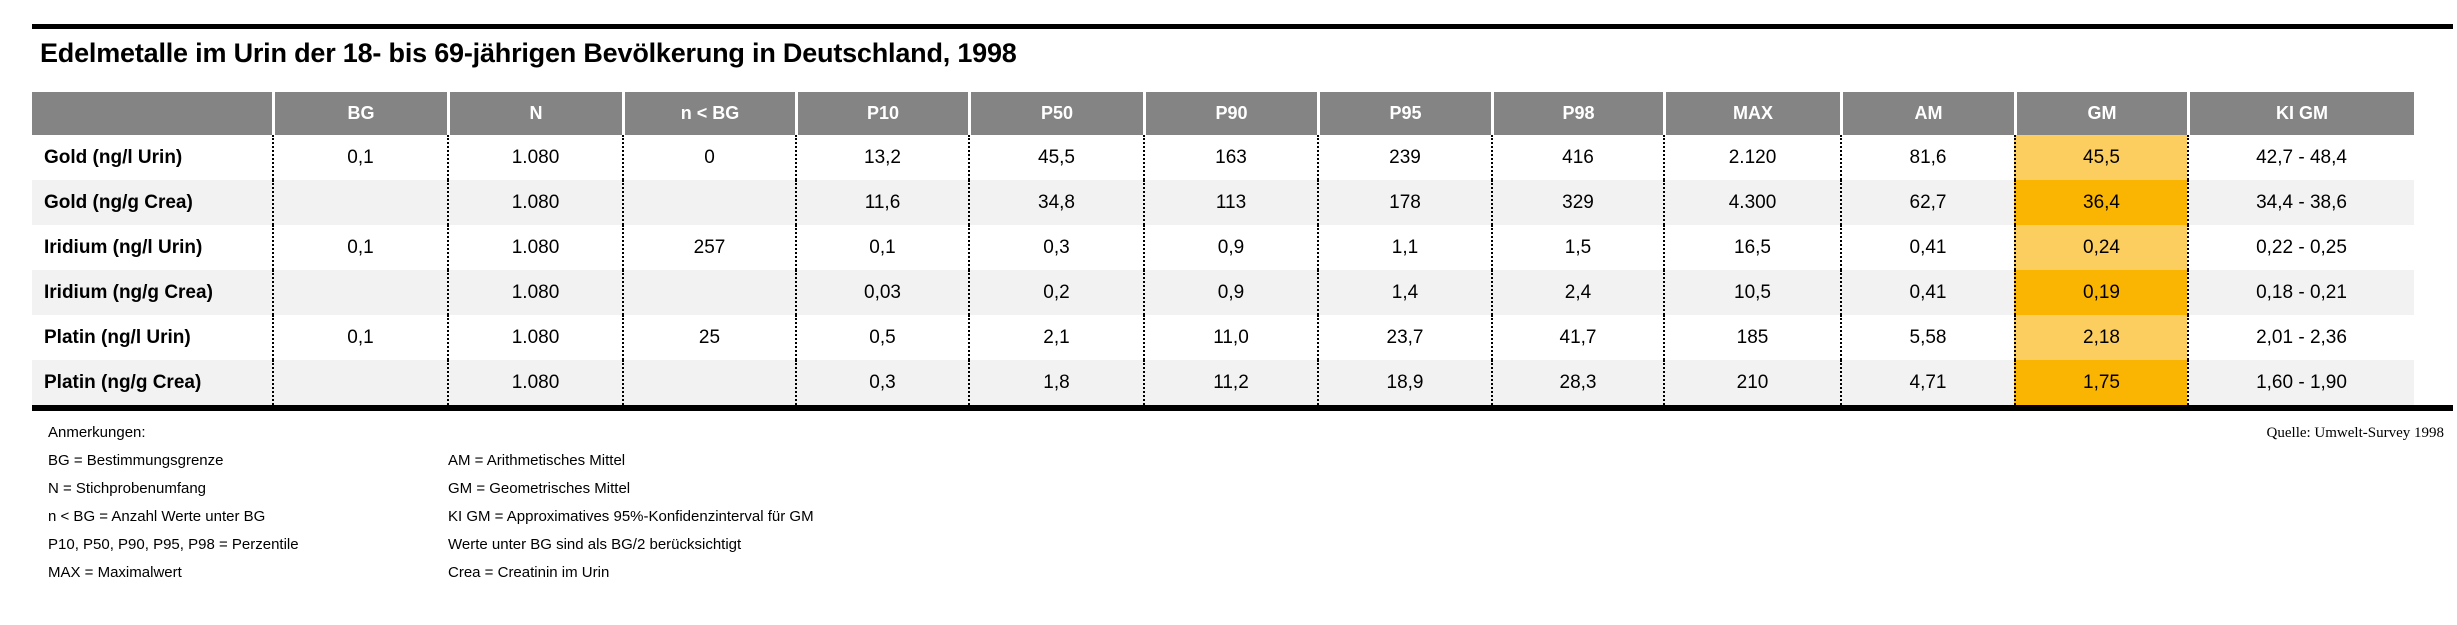  What do you see at coordinates (1927, 202) in the screenshot?
I see `cell-am: 62,7` at bounding box center [1927, 202].